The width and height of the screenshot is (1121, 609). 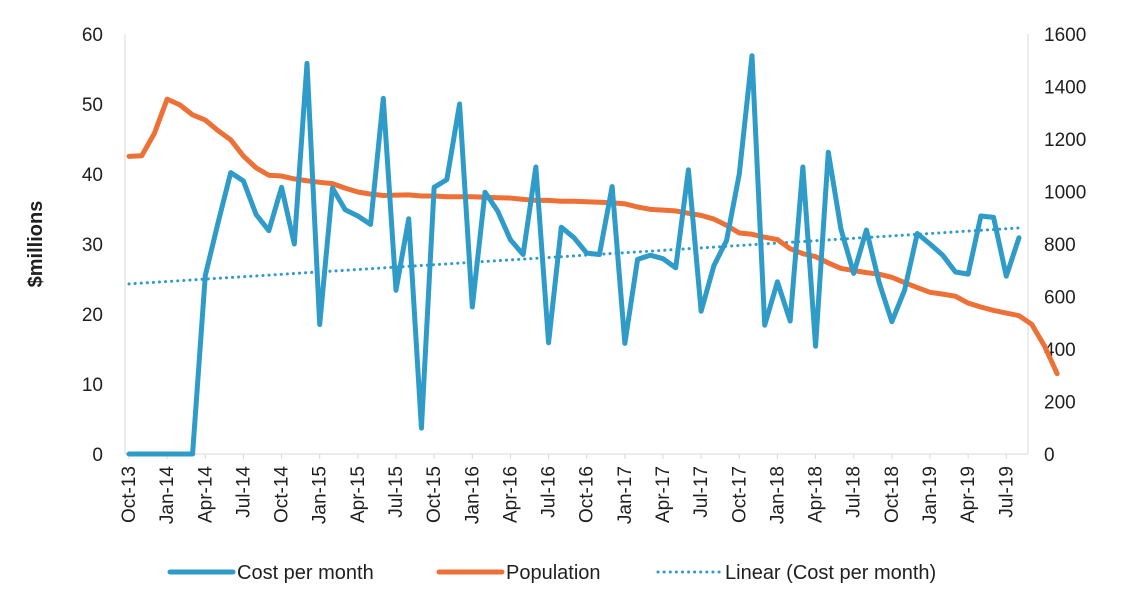 What do you see at coordinates (1060, 245) in the screenshot?
I see `right-y-tick-label: 800` at bounding box center [1060, 245].